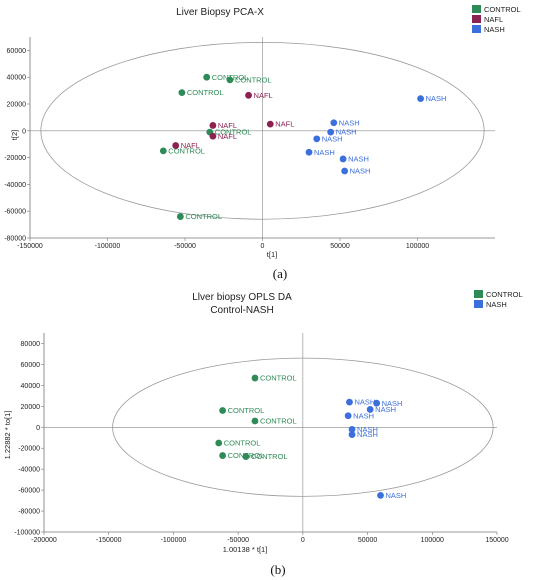 The image size is (550, 580). What do you see at coordinates (24, 131) in the screenshot?
I see `pca-y-tick-label: 0` at bounding box center [24, 131].